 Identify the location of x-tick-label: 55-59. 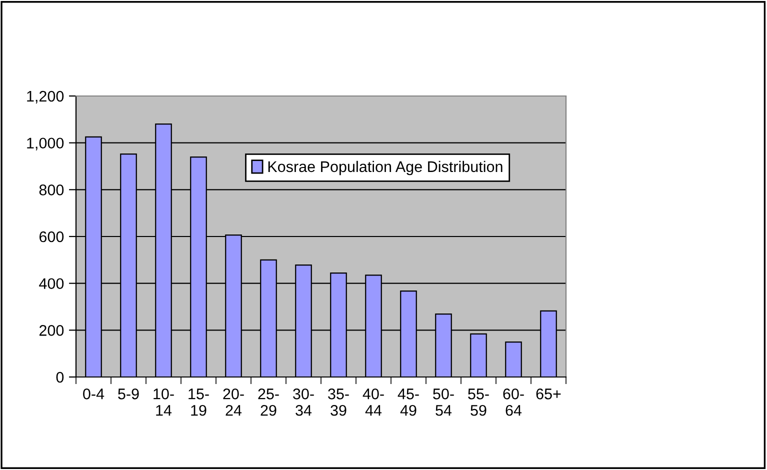
(478, 402).